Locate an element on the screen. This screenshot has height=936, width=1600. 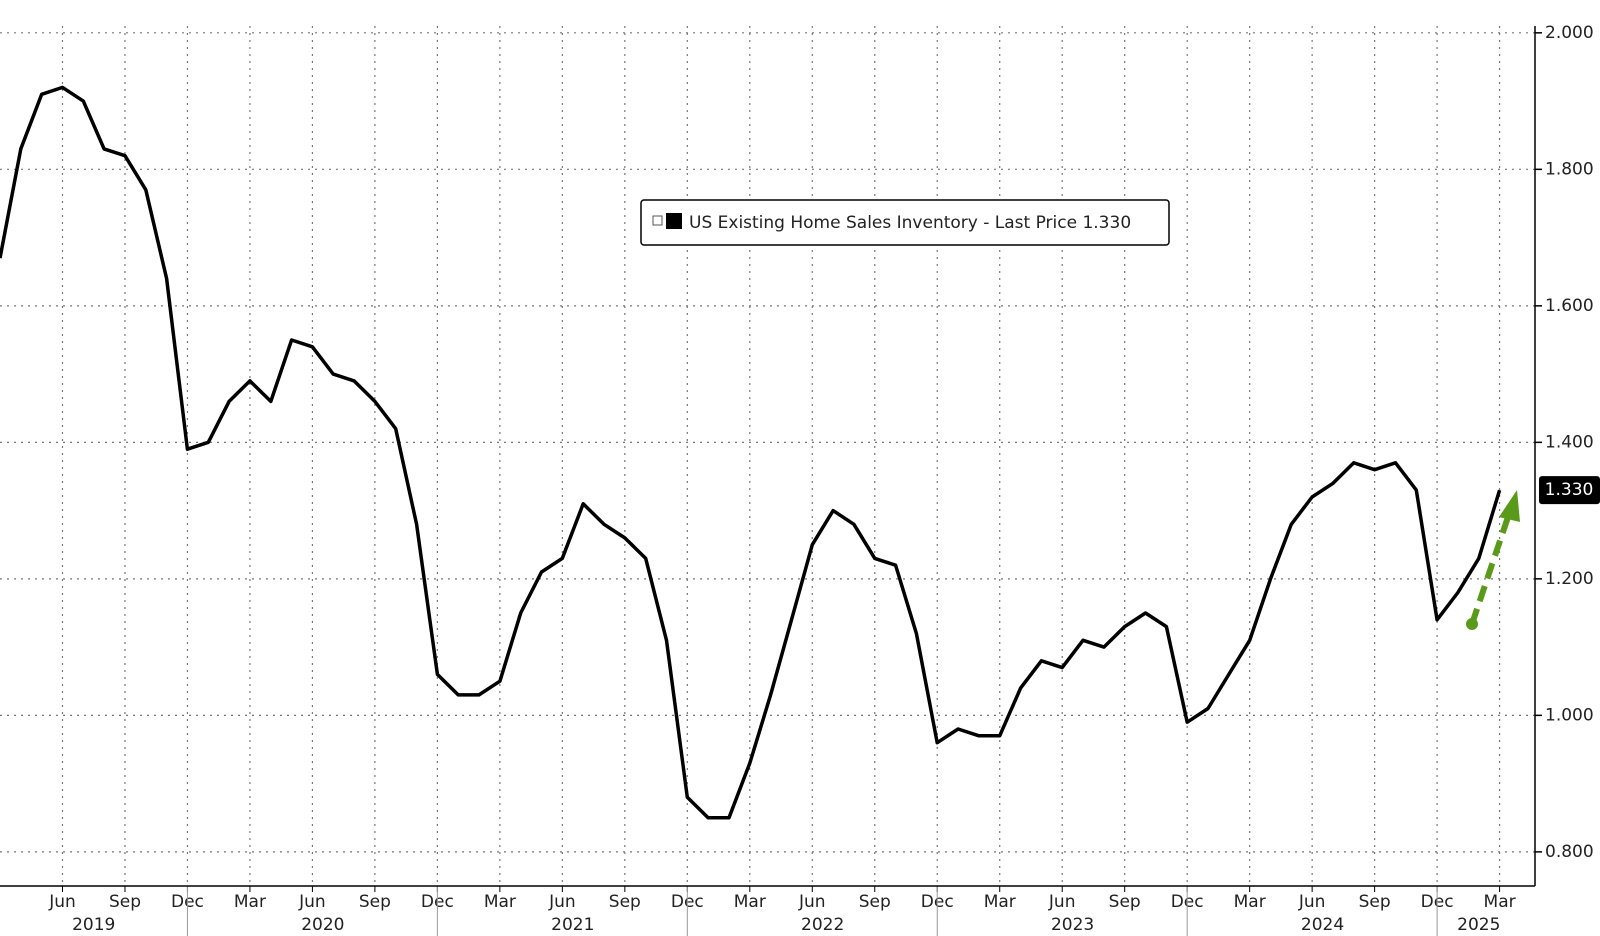
y-tick-label: 1.200 is located at coordinates (1569, 579).